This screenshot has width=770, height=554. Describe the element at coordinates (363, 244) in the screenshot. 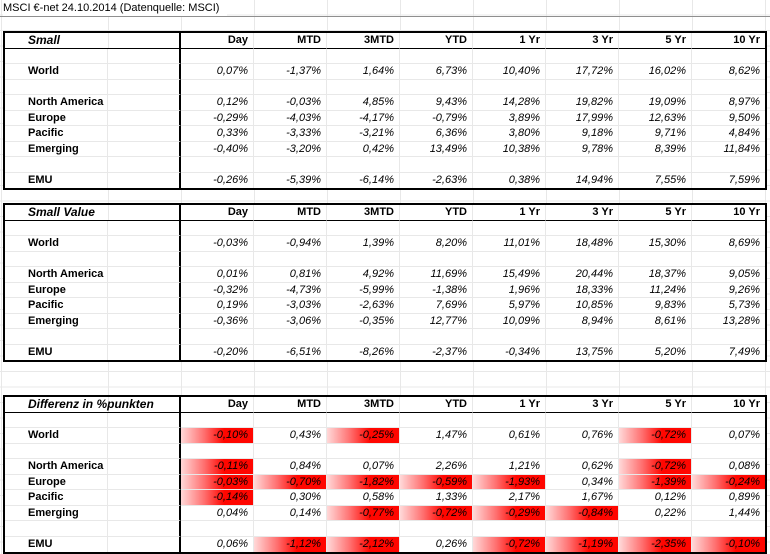

I see `value-cell: 1,39%` at that location.